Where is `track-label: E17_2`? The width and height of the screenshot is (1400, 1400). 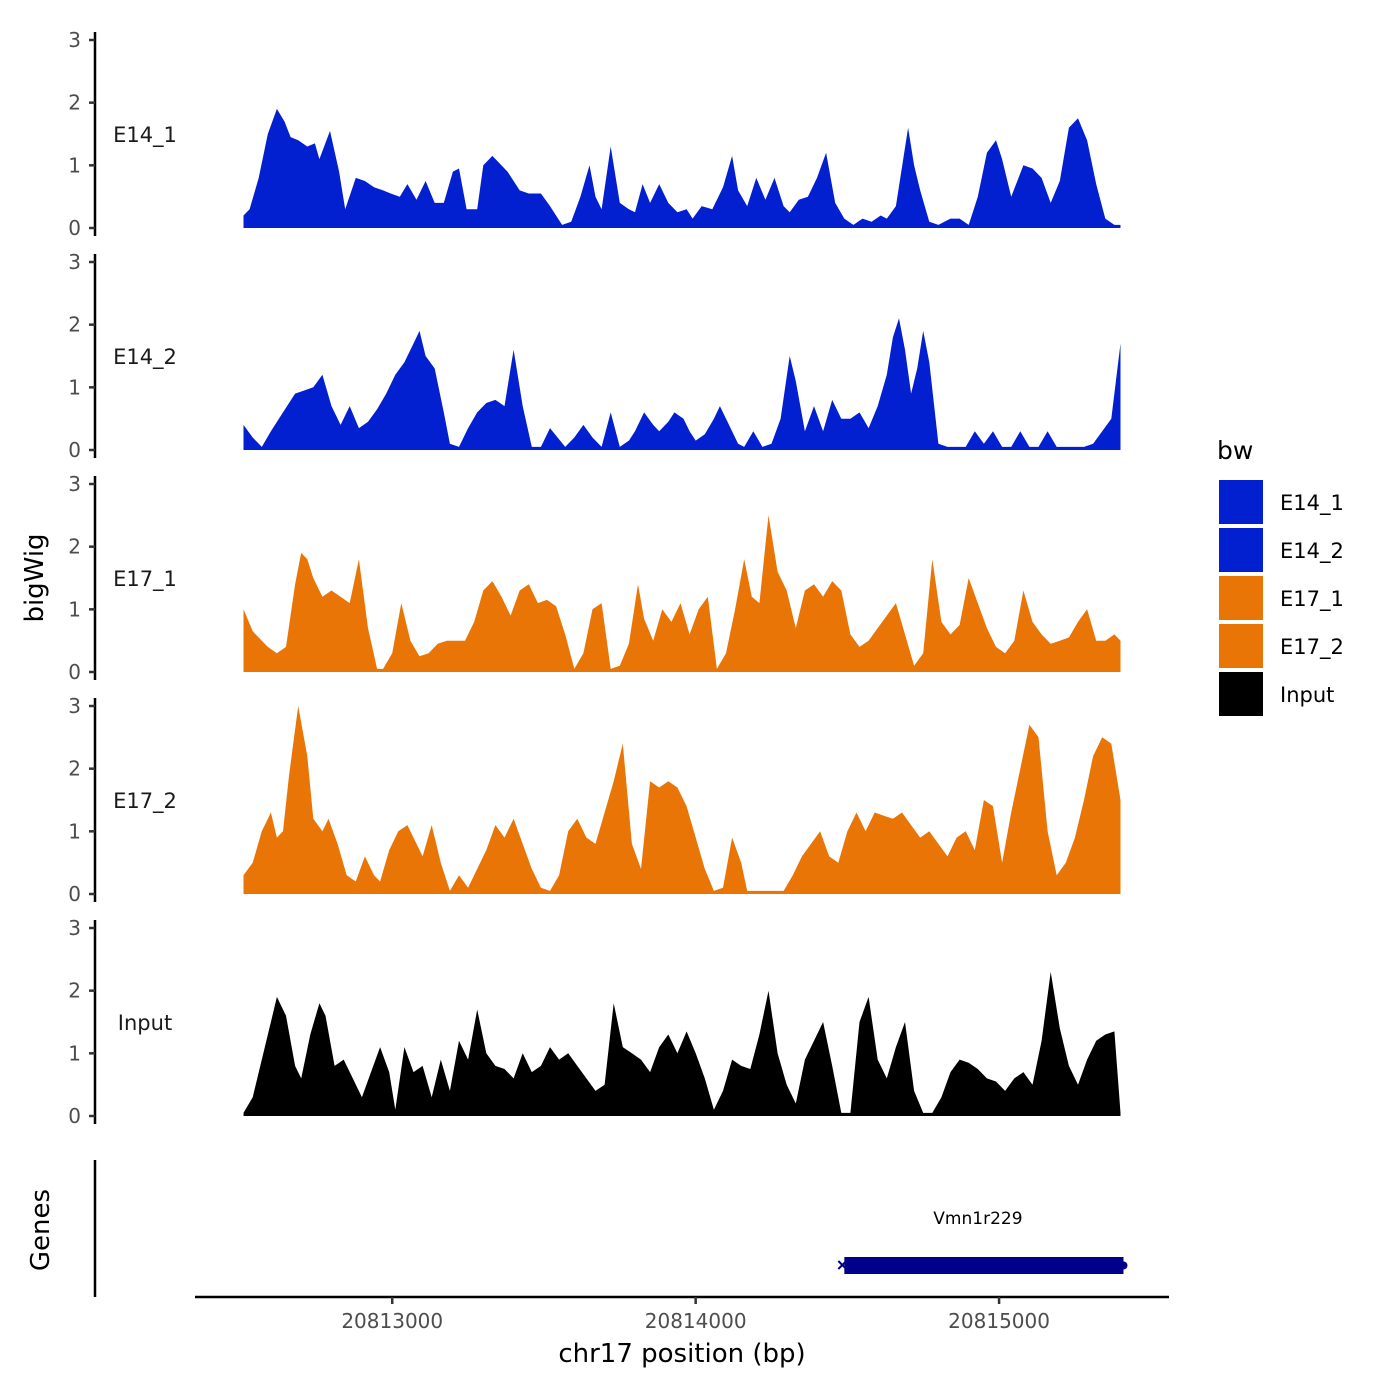 track-label: E17_2 is located at coordinates (145, 801).